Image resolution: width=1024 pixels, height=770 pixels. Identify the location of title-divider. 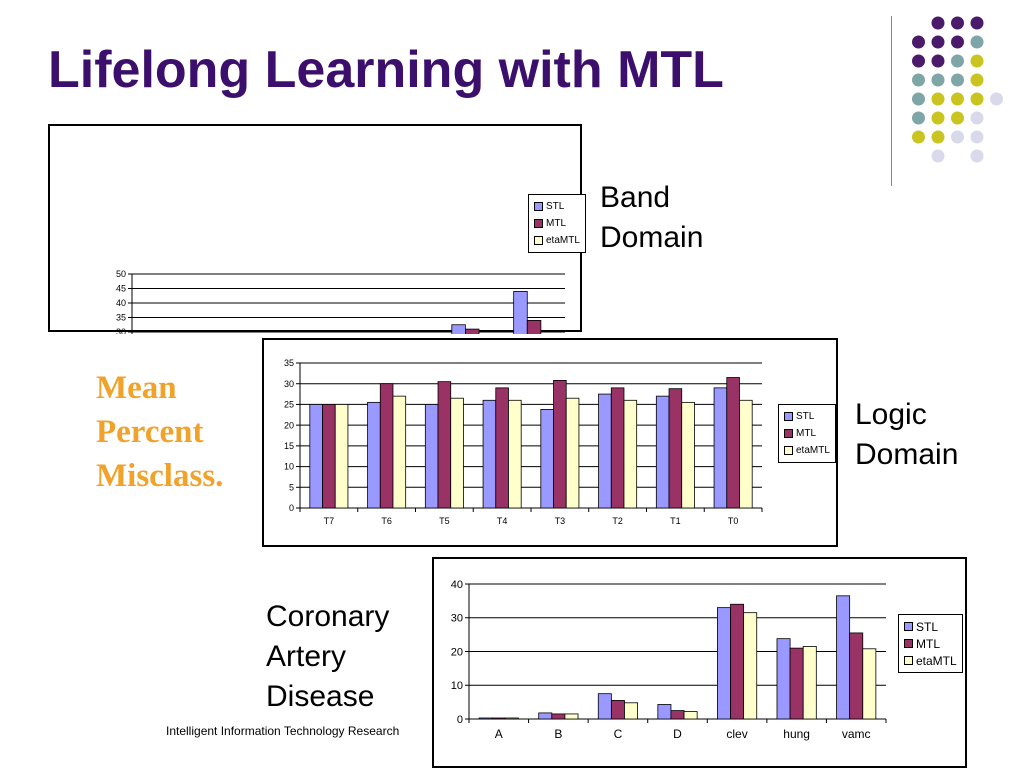
(891, 101).